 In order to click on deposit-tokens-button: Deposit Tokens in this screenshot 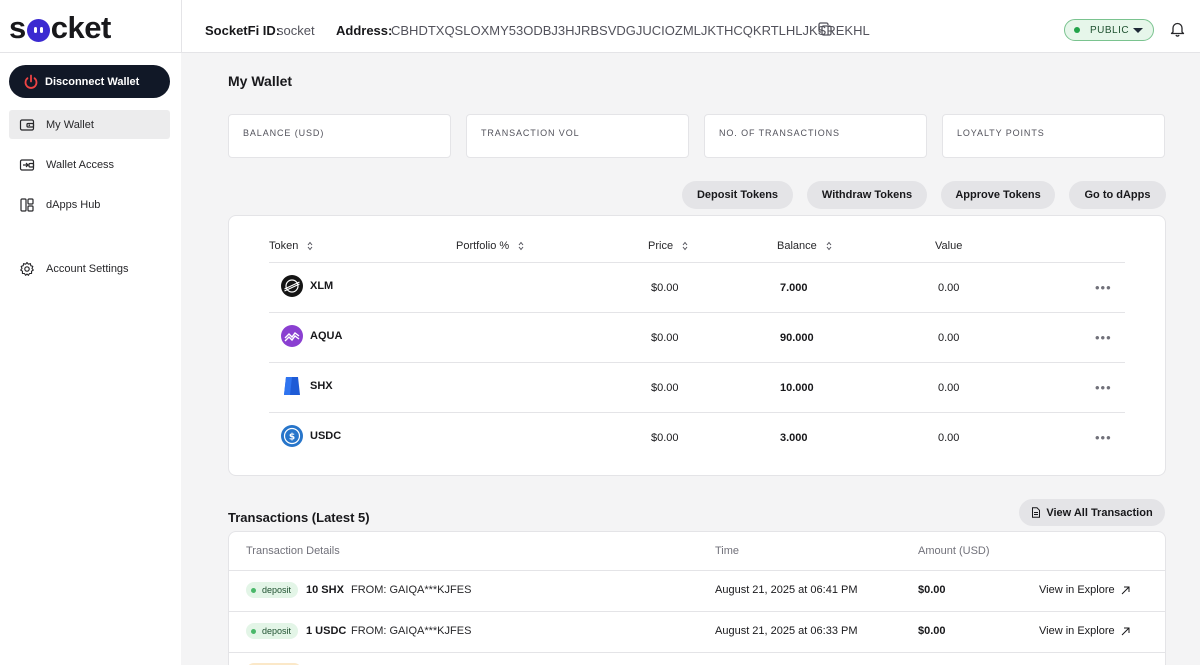, I will do `click(737, 195)`.